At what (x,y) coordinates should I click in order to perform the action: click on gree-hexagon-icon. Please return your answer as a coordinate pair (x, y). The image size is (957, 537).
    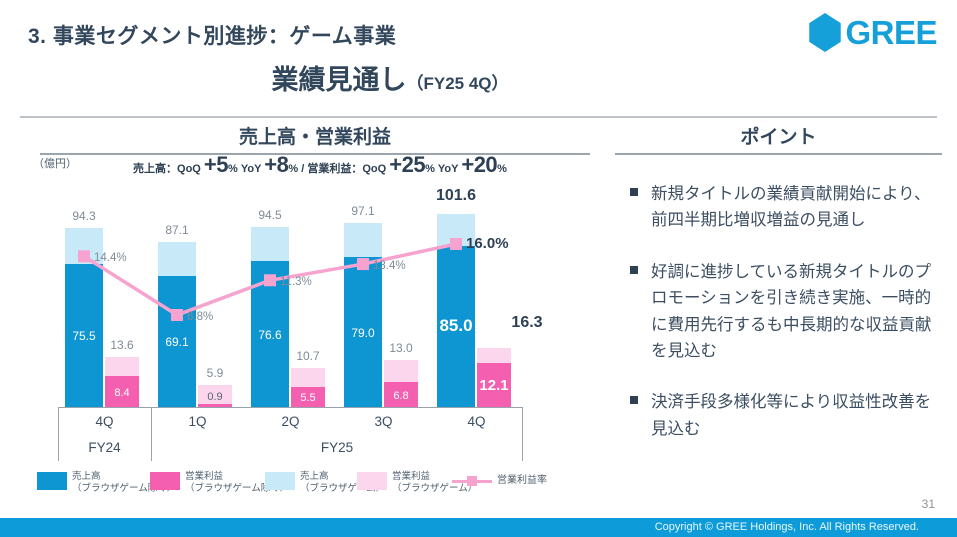
    Looking at the image, I should click on (825, 32).